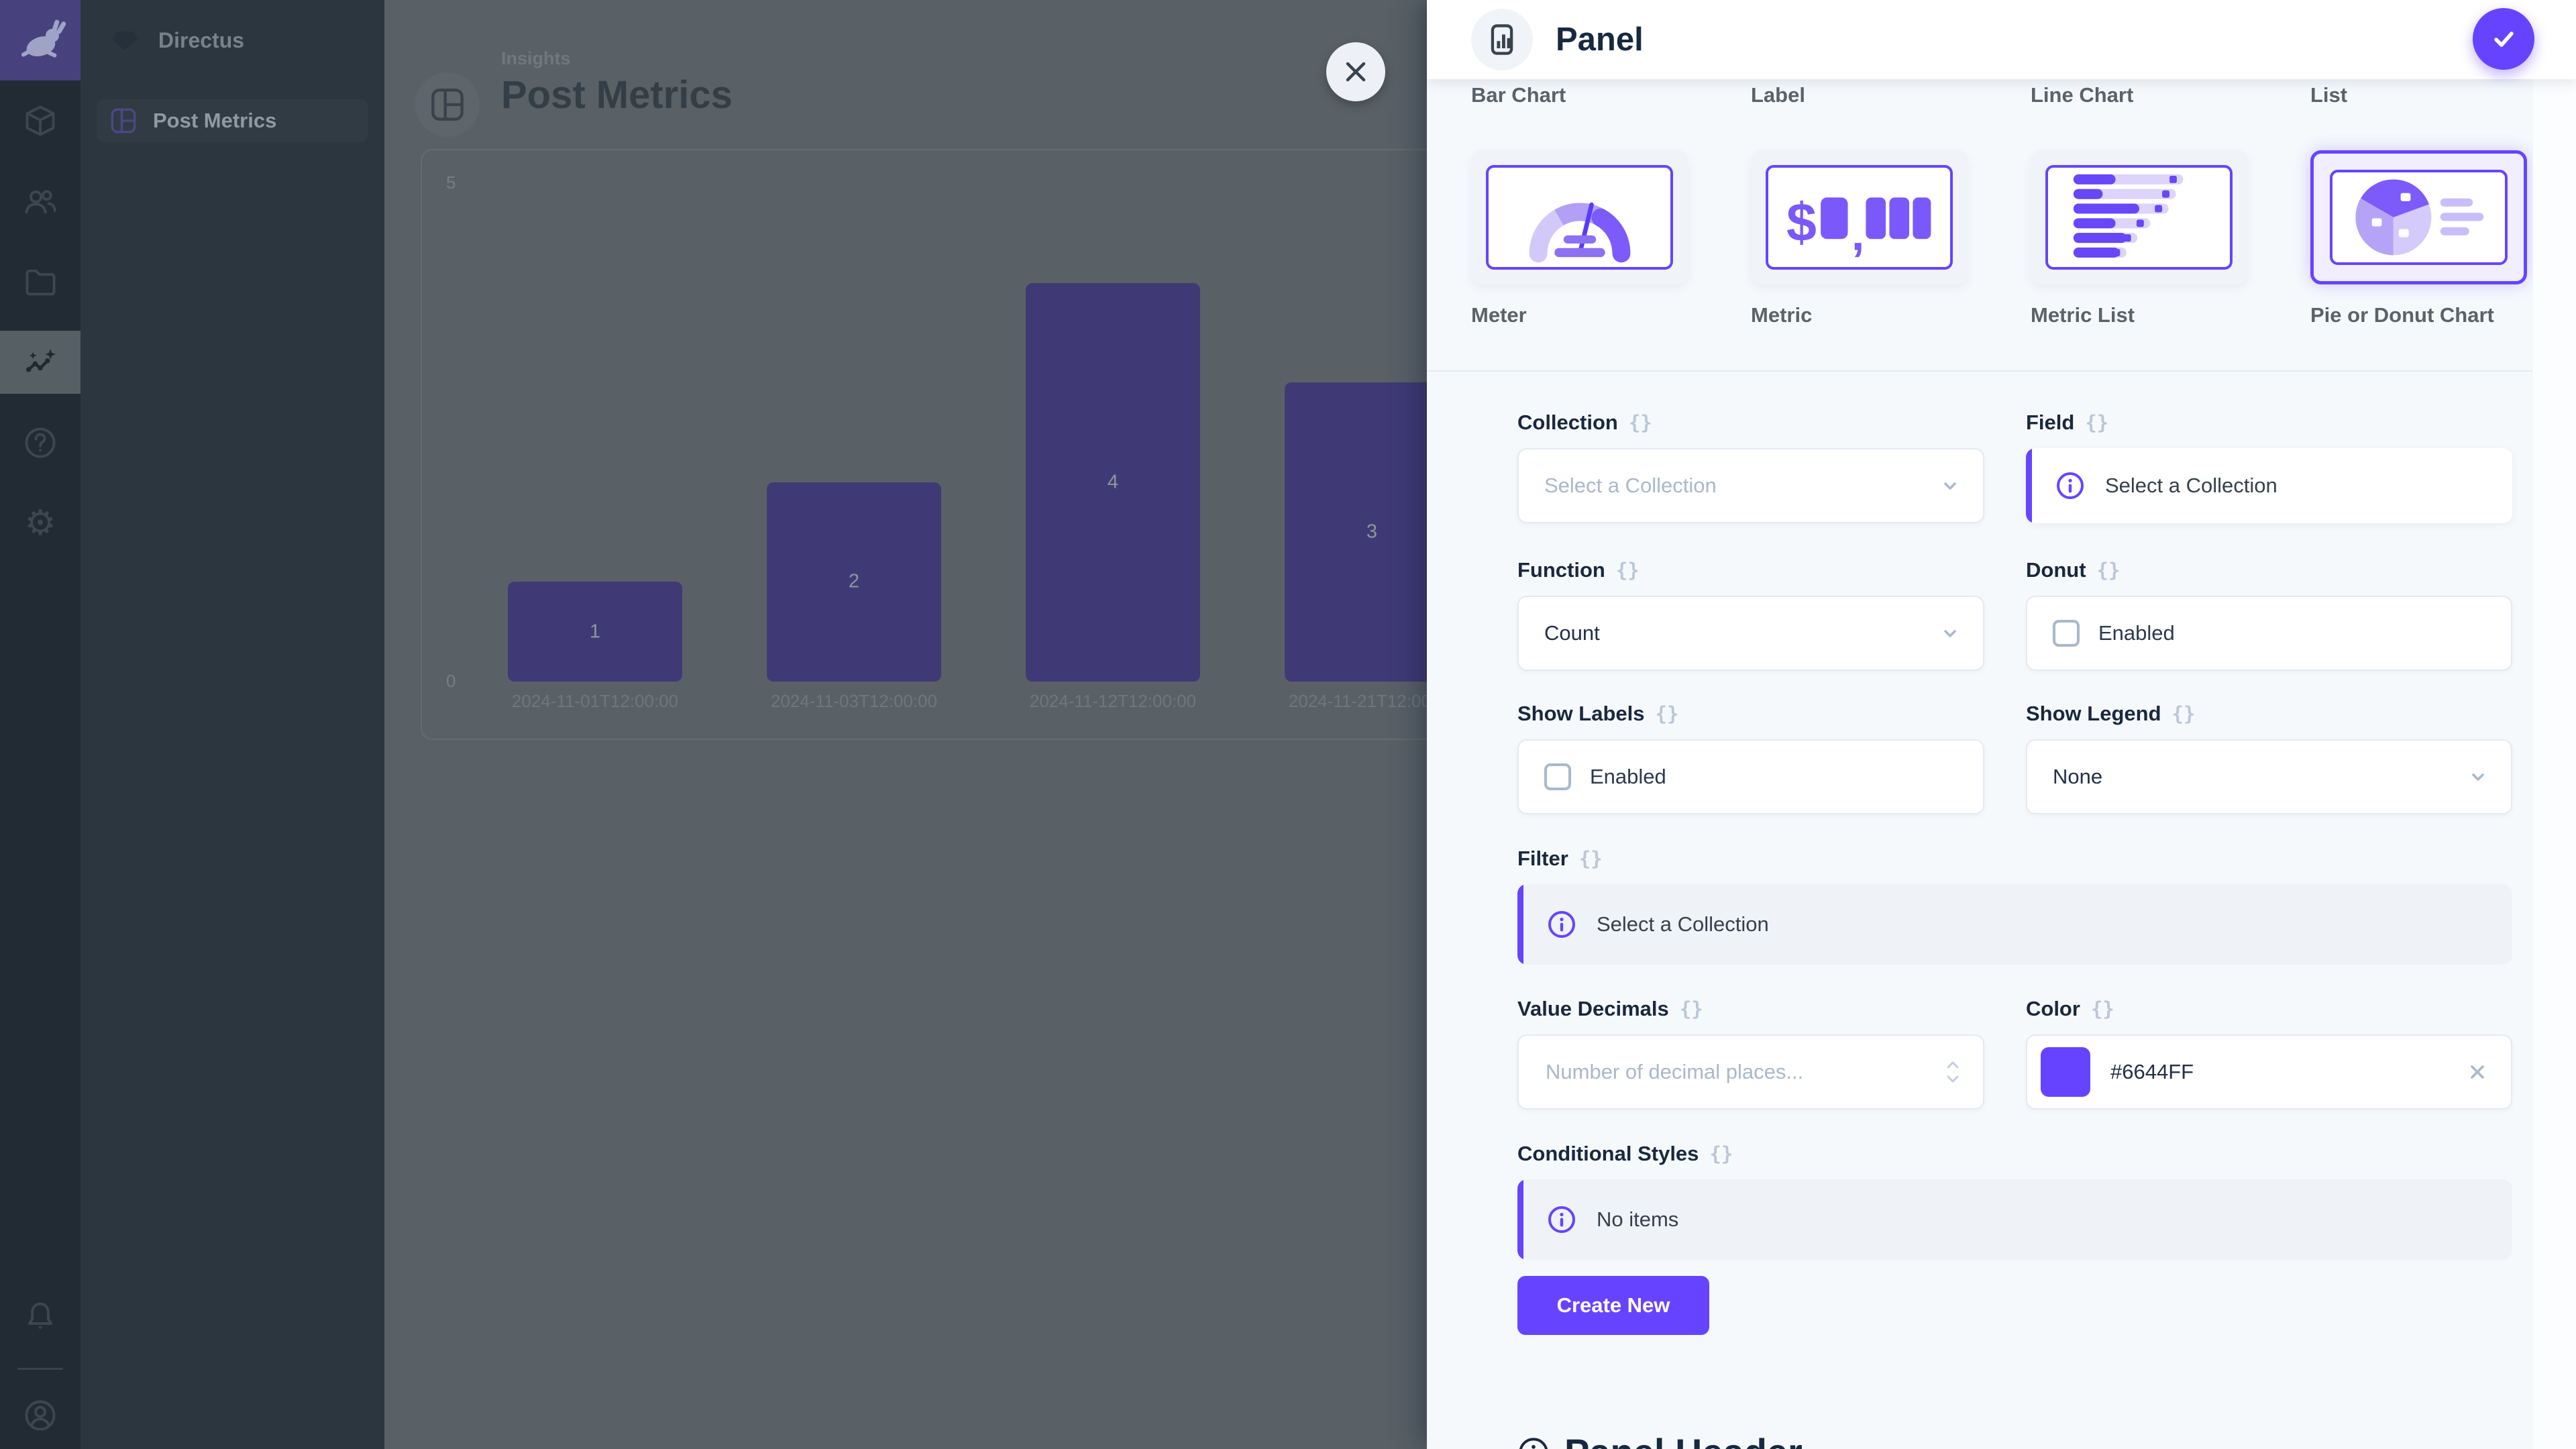 The width and height of the screenshot is (2576, 1449). What do you see at coordinates (123, 120) in the screenshot?
I see `dashboard-icon` at bounding box center [123, 120].